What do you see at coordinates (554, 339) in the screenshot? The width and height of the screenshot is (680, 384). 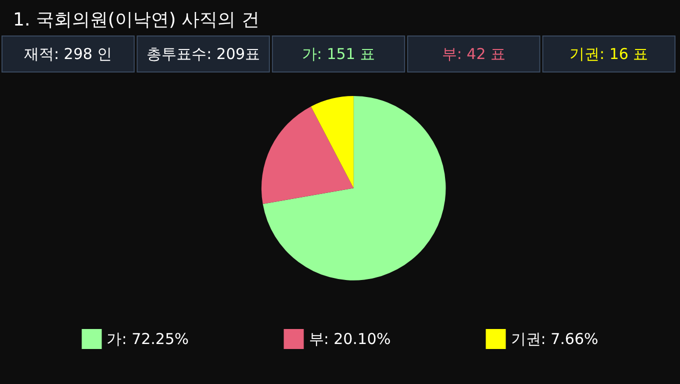 I see `legend-label: 기권: 7.66%` at bounding box center [554, 339].